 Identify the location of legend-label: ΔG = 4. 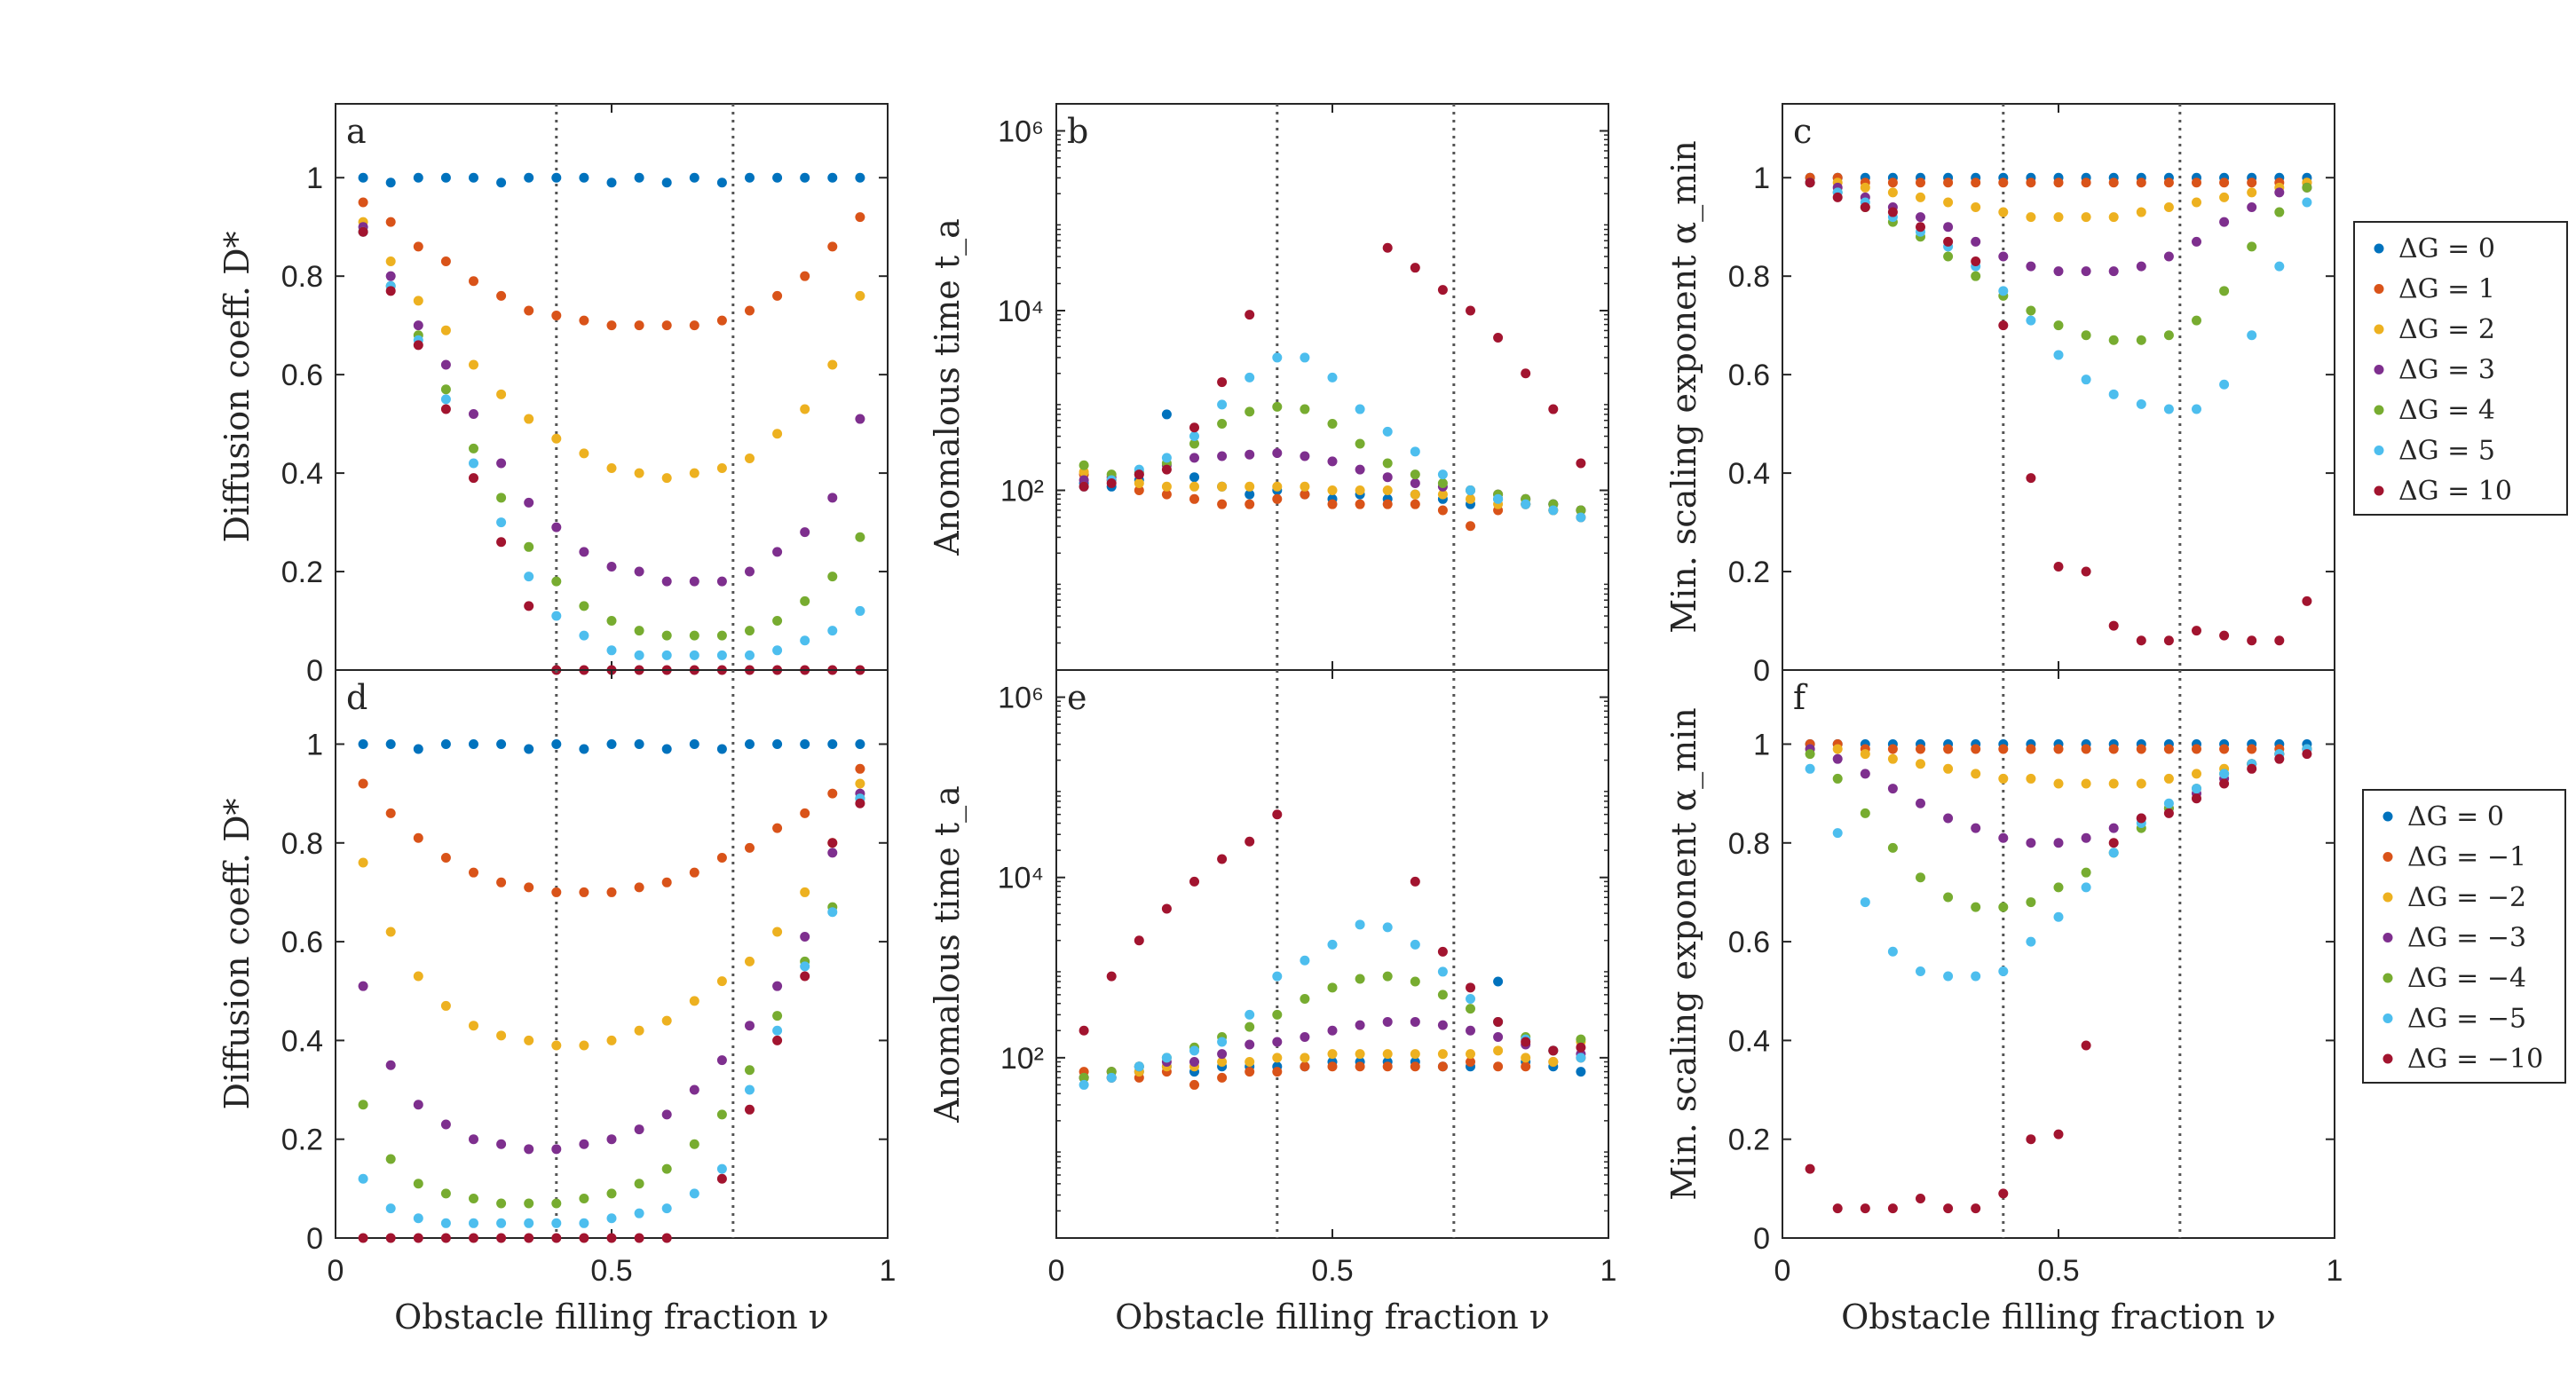
(2446, 410).